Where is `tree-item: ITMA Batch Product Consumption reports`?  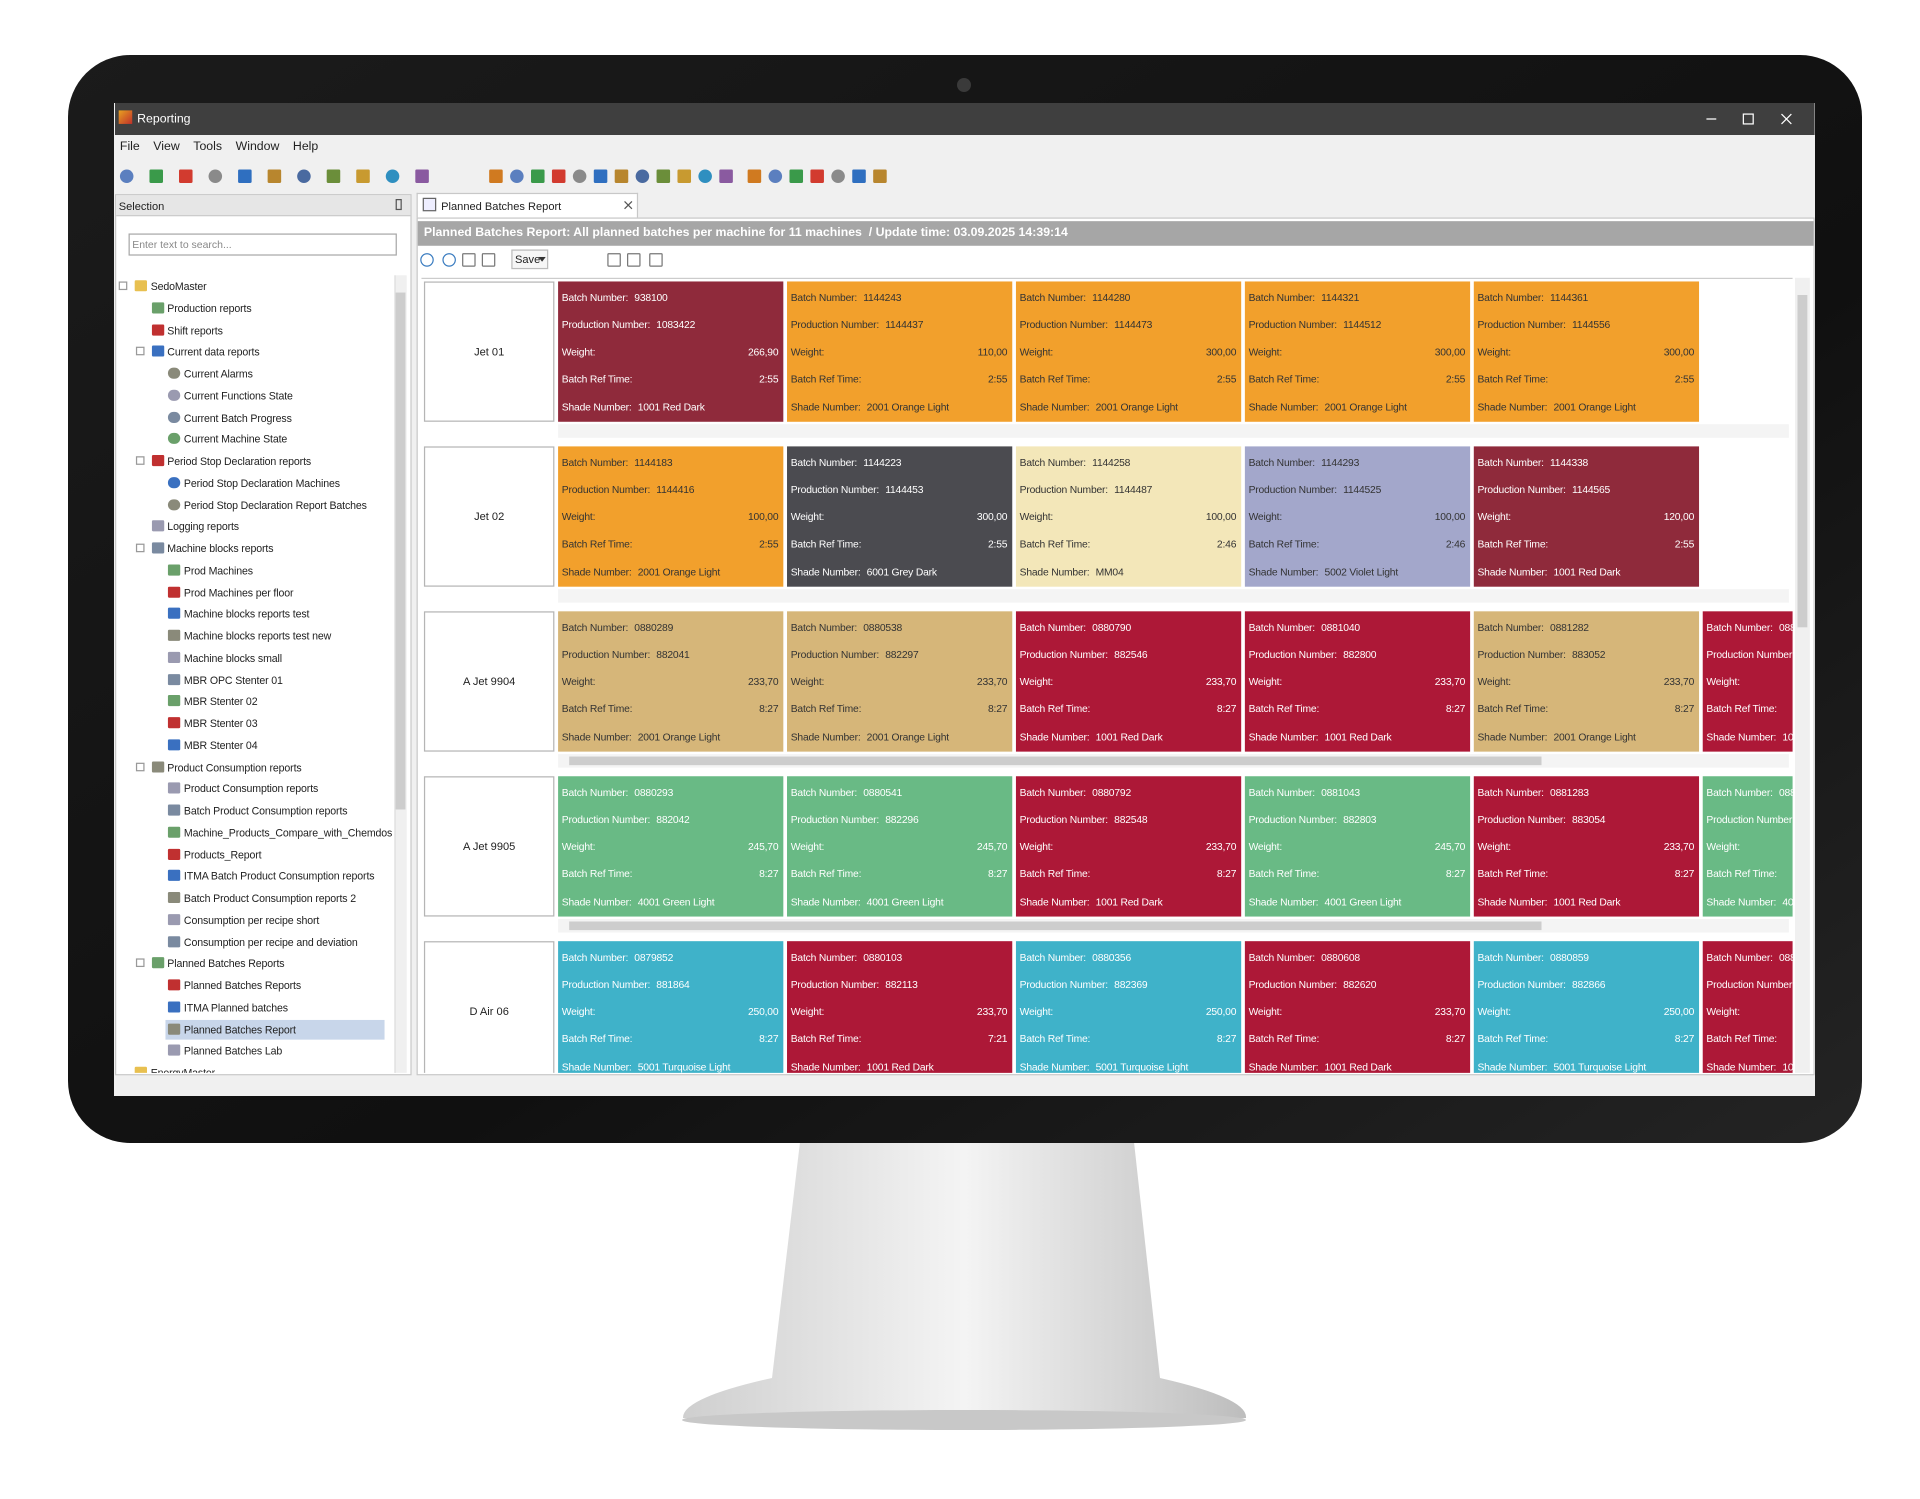 tree-item: ITMA Batch Product Consumption reports is located at coordinates (278, 876).